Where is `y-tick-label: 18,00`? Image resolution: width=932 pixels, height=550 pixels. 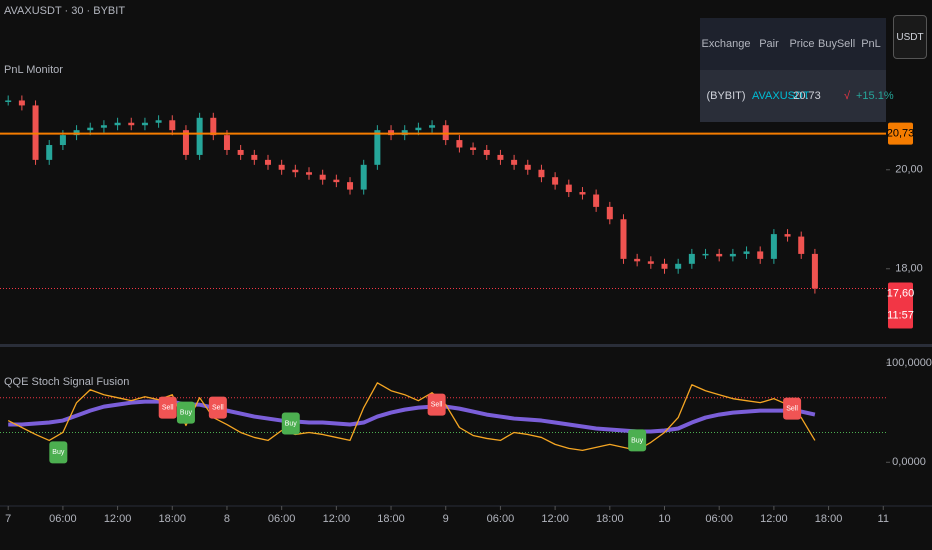 y-tick-label: 18,00 is located at coordinates (909, 269).